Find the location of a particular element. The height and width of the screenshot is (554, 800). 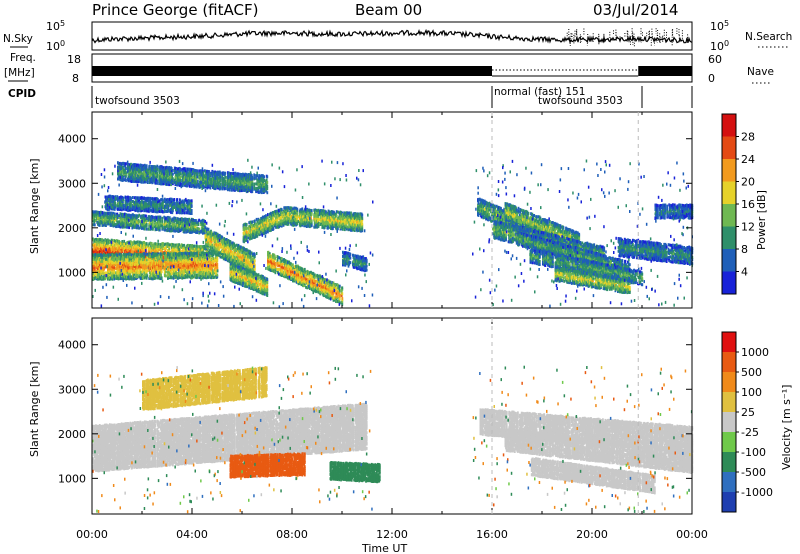

beam-label: Beam 00 is located at coordinates (388, 10).